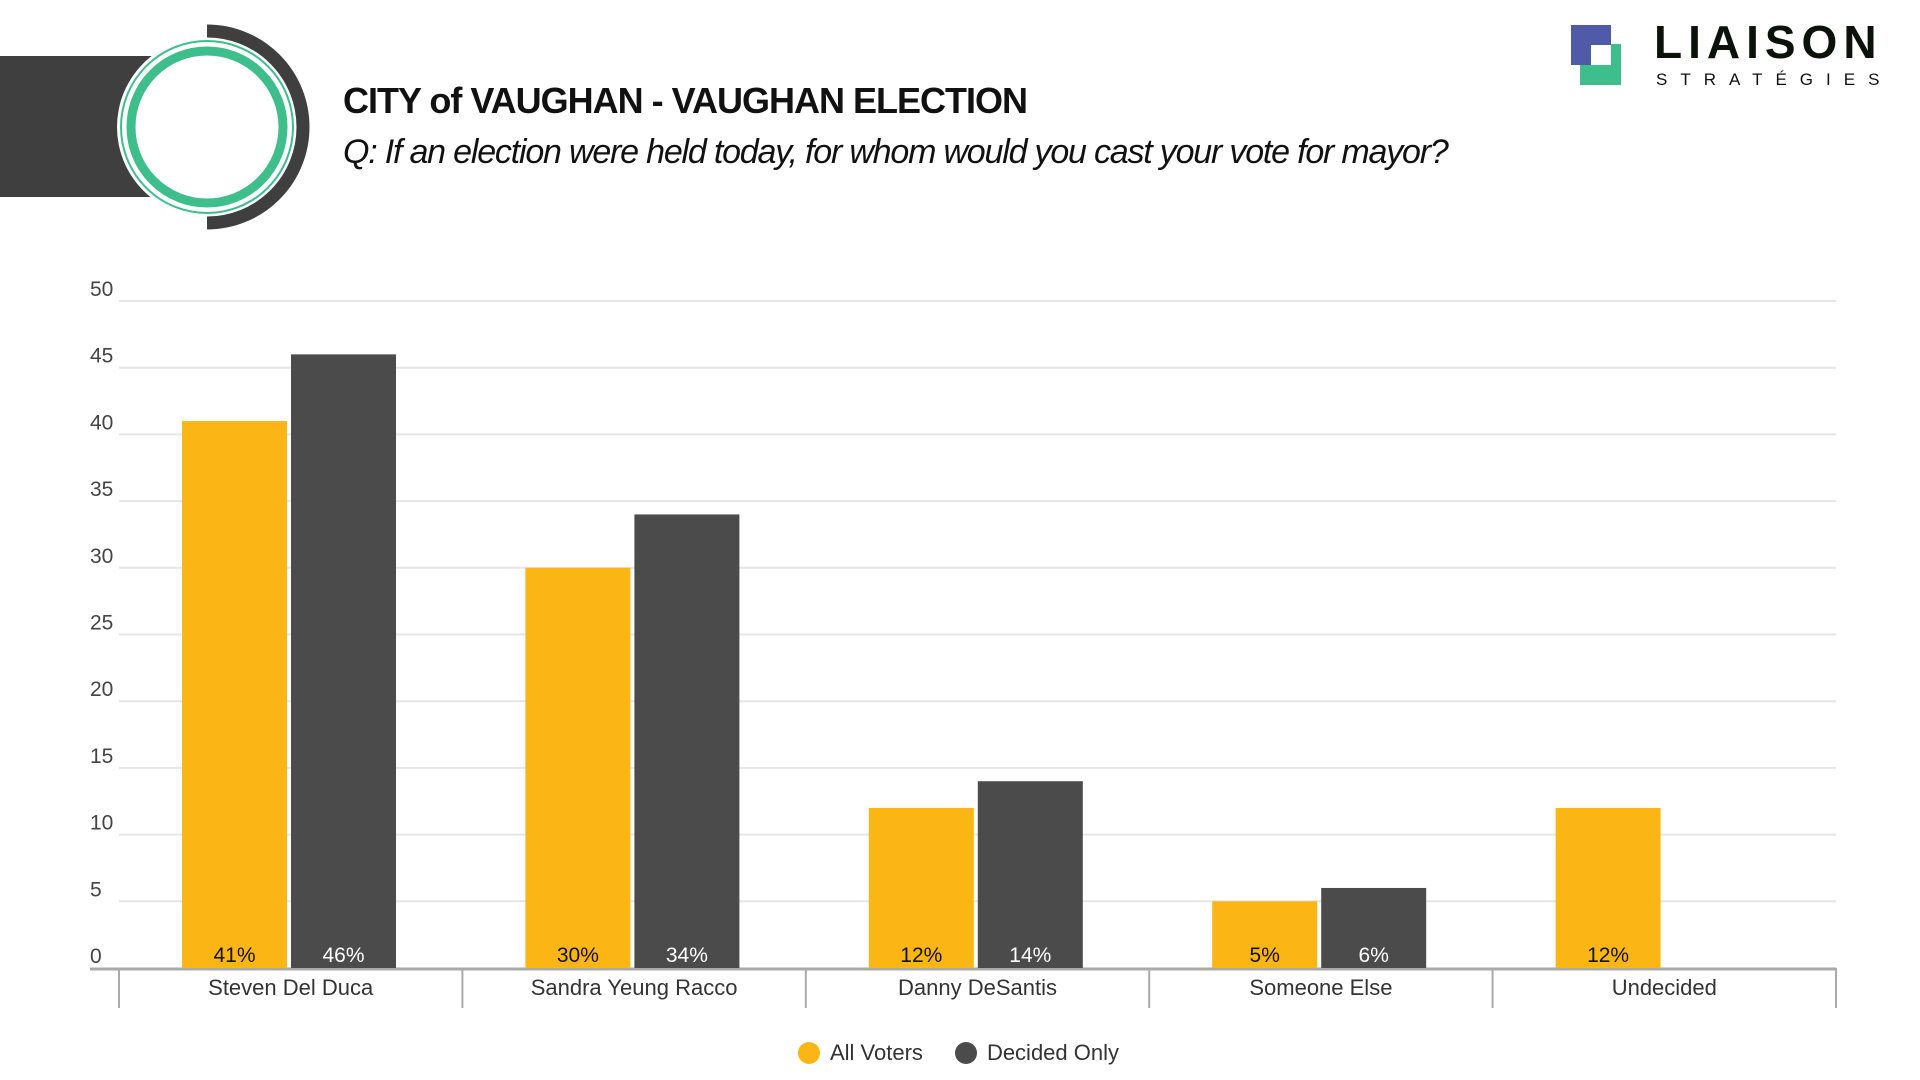 The height and width of the screenshot is (1080, 1920). I want to click on y-tick-label: 15, so click(101, 756).